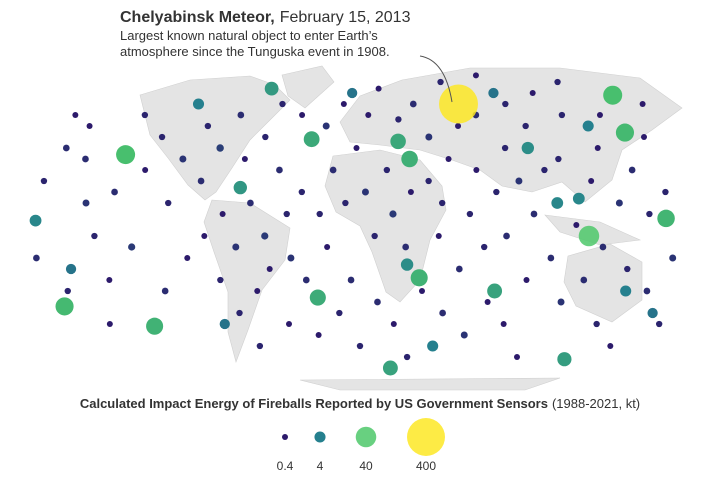 The image size is (720, 485). What do you see at coordinates (265, 17) in the screenshot?
I see `annotation-heading: Chelyabinsk Meteor, February 15, 2013` at bounding box center [265, 17].